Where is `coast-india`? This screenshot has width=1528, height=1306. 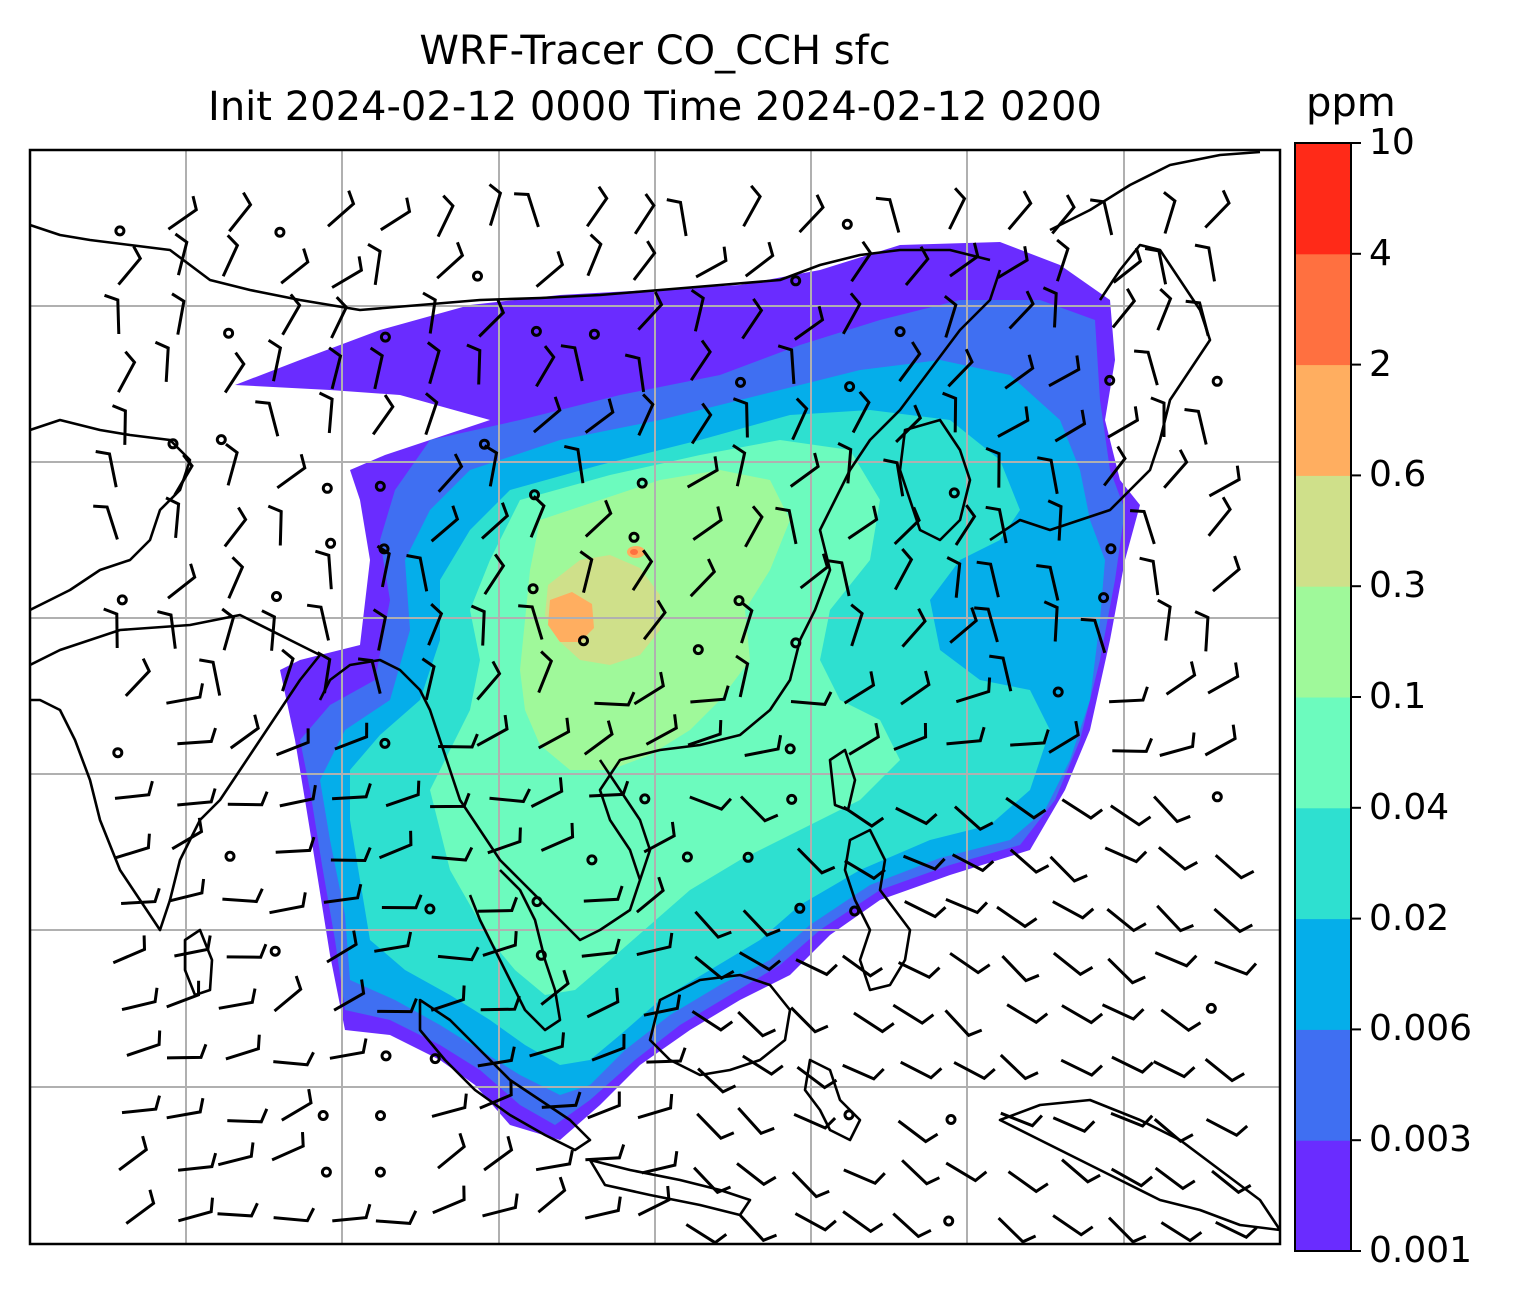
coast-india is located at coordinates (176, 772).